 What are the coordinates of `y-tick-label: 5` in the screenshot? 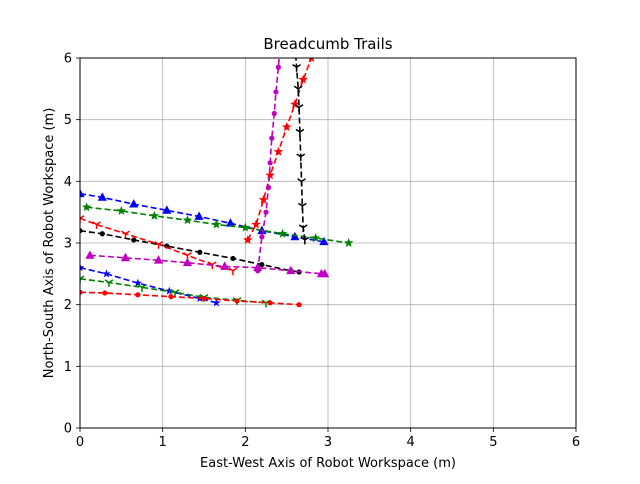 It's located at (68, 120).